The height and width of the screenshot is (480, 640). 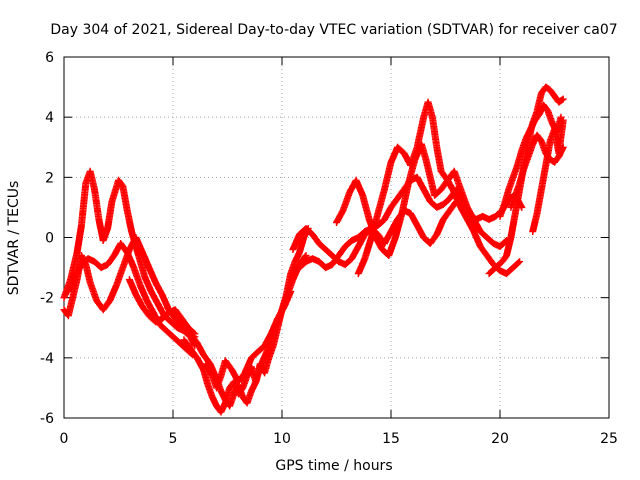 What do you see at coordinates (500, 439) in the screenshot?
I see `x-tick-label: 20` at bounding box center [500, 439].